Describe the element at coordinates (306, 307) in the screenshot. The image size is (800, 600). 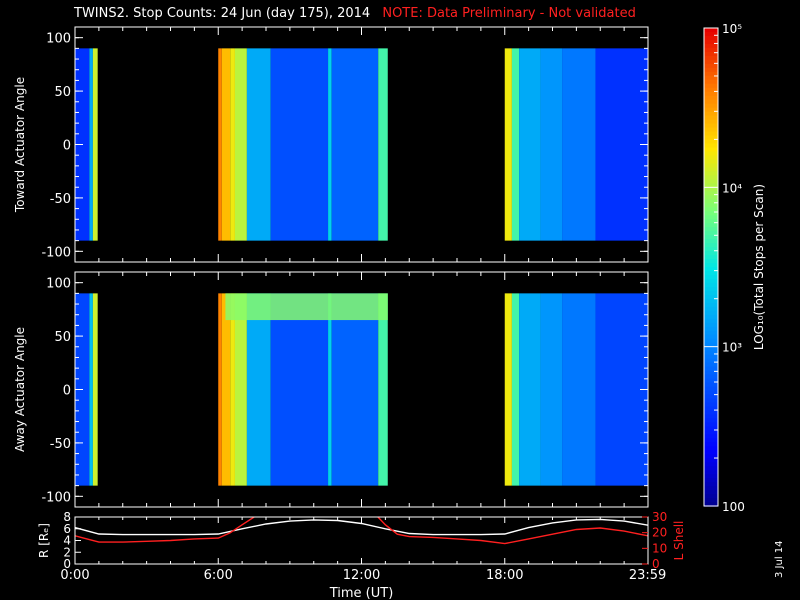
I see `heatmap-high-band` at that location.